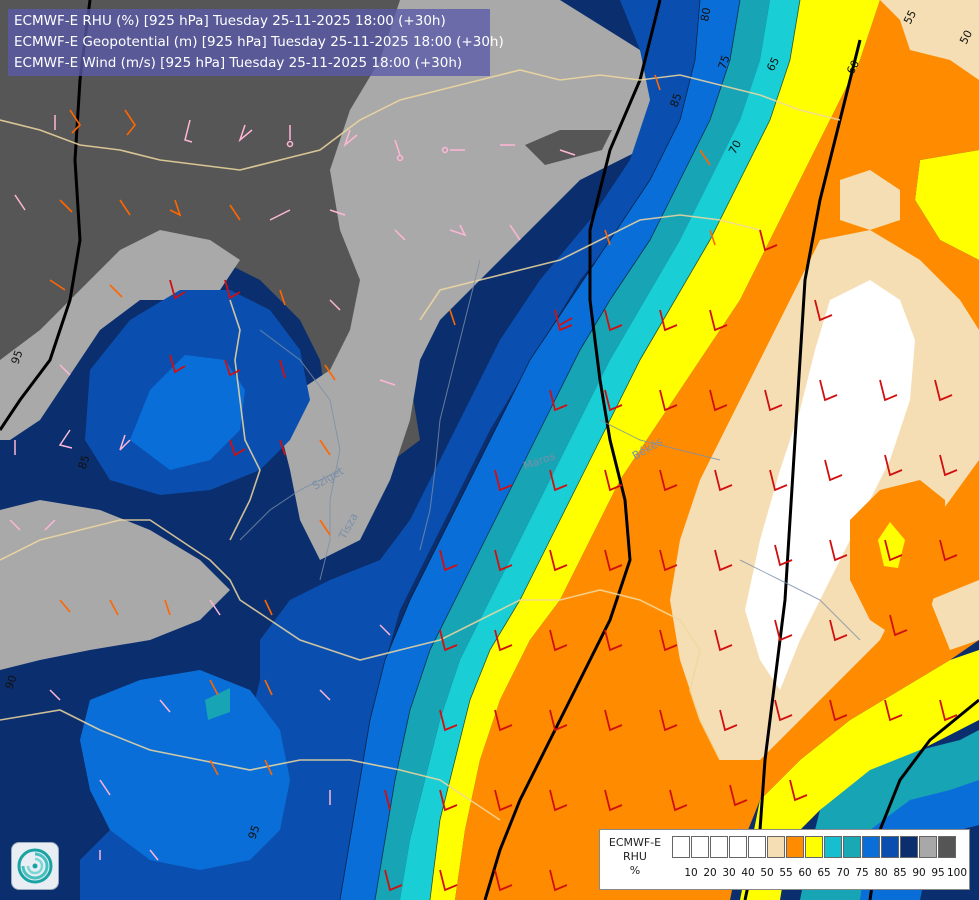  Describe the element at coordinates (676, 100) in the screenshot. I see `contour-label-85: 85` at that location.